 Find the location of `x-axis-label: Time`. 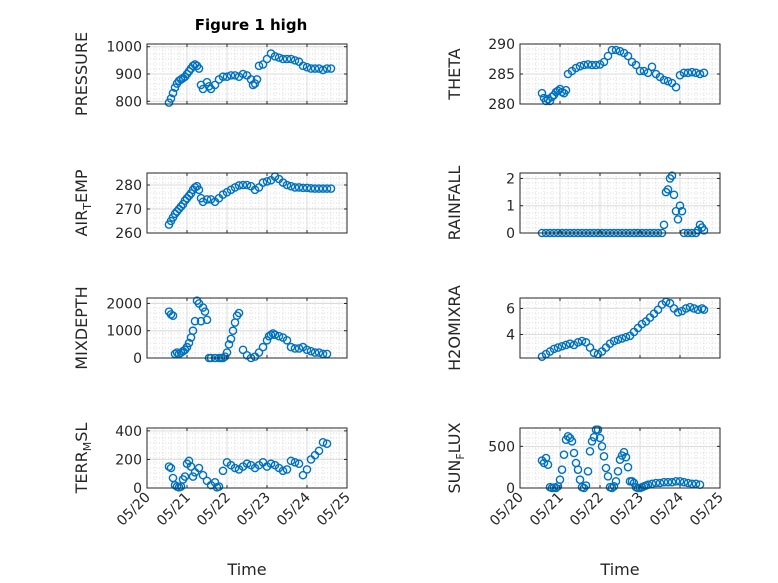

x-axis-label: Time is located at coordinates (619, 569).